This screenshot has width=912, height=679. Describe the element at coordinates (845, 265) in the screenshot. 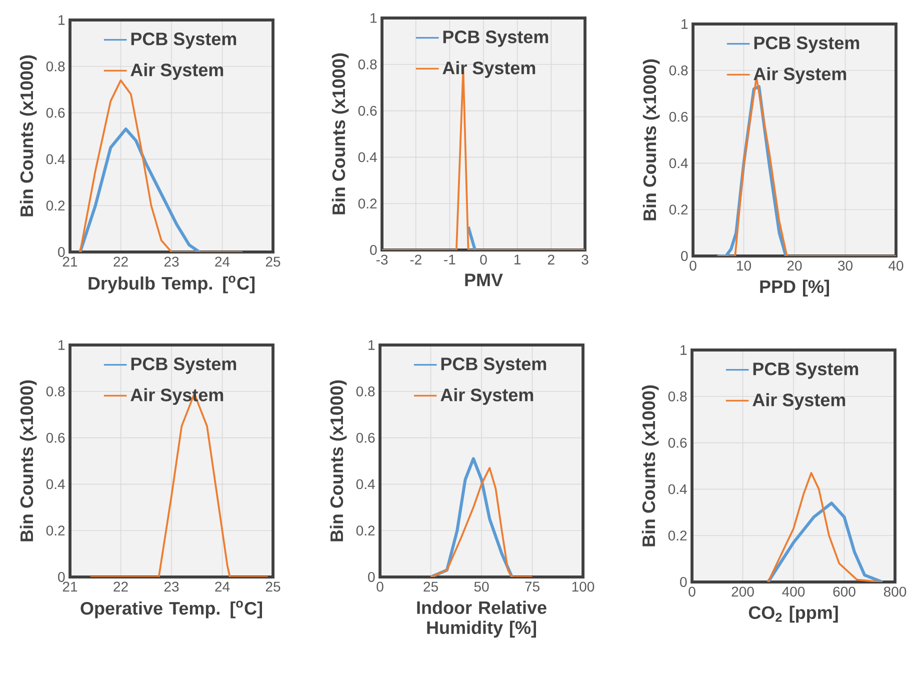

I see `x-tick-label: 30` at that location.